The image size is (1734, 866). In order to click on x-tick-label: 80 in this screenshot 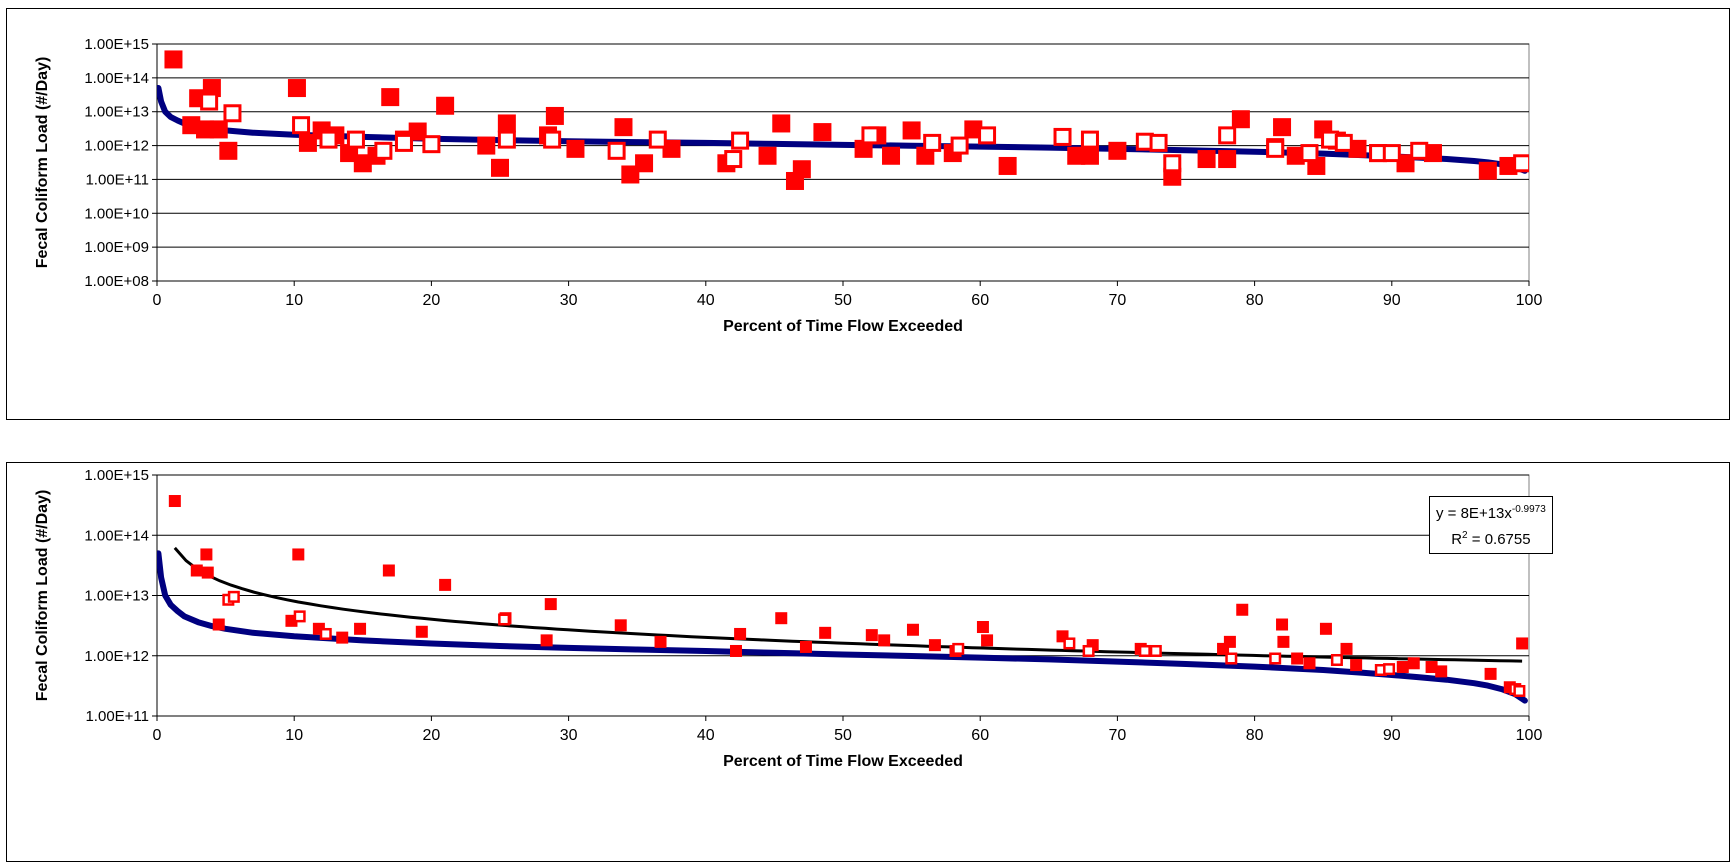, I will do `click(1255, 300)`.